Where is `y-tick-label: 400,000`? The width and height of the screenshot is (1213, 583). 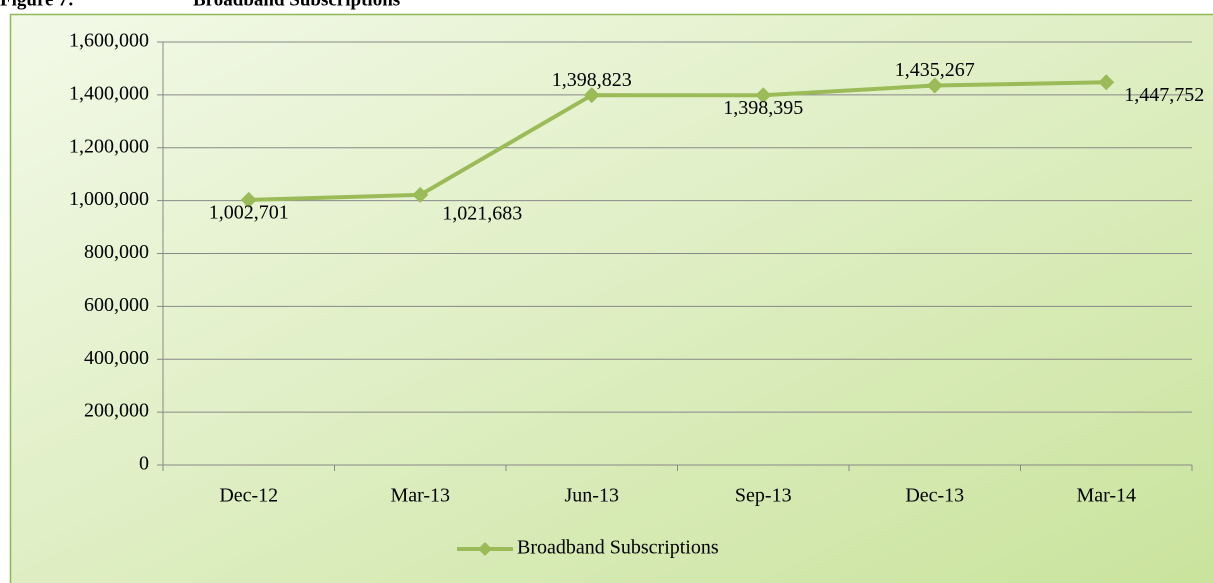 y-tick-label: 400,000 is located at coordinates (116, 358).